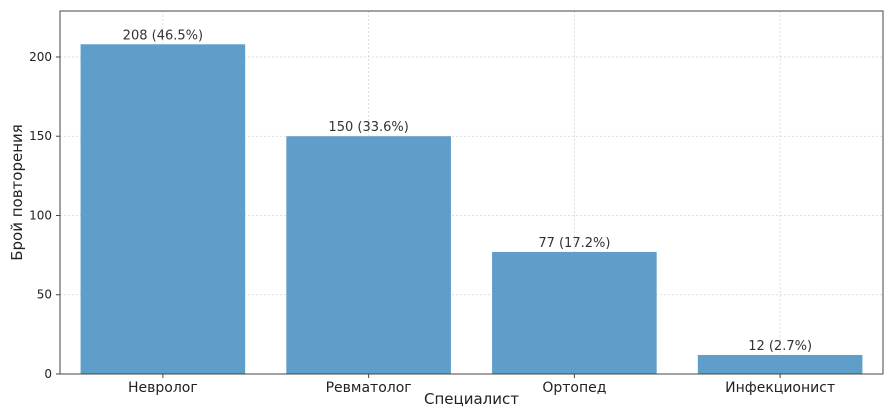 The width and height of the screenshot is (885, 409). Describe the element at coordinates (163, 388) in the screenshot. I see `x-tick-label: Невролог` at that location.